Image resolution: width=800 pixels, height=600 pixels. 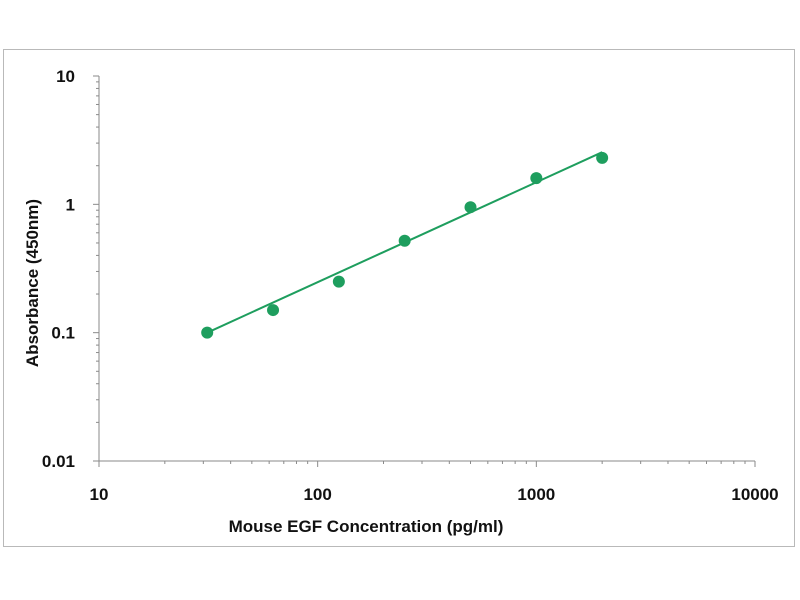 What do you see at coordinates (65, 76) in the screenshot?
I see `y-tick-label: 10` at bounding box center [65, 76].